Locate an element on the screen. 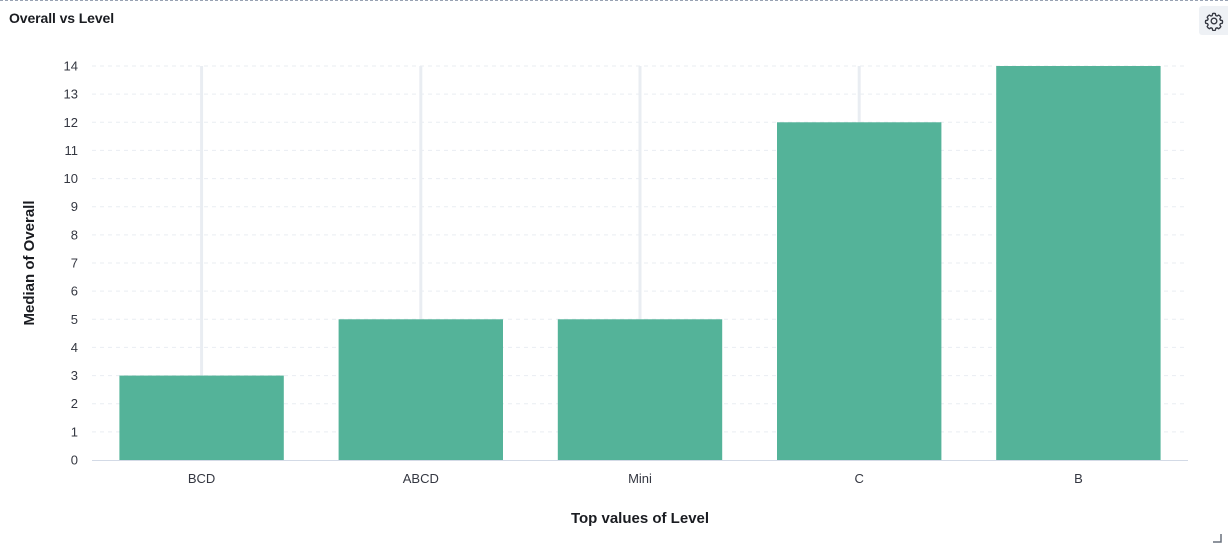 Image resolution: width=1228 pixels, height=549 pixels. y-tick-label: 10 is located at coordinates (71, 178).